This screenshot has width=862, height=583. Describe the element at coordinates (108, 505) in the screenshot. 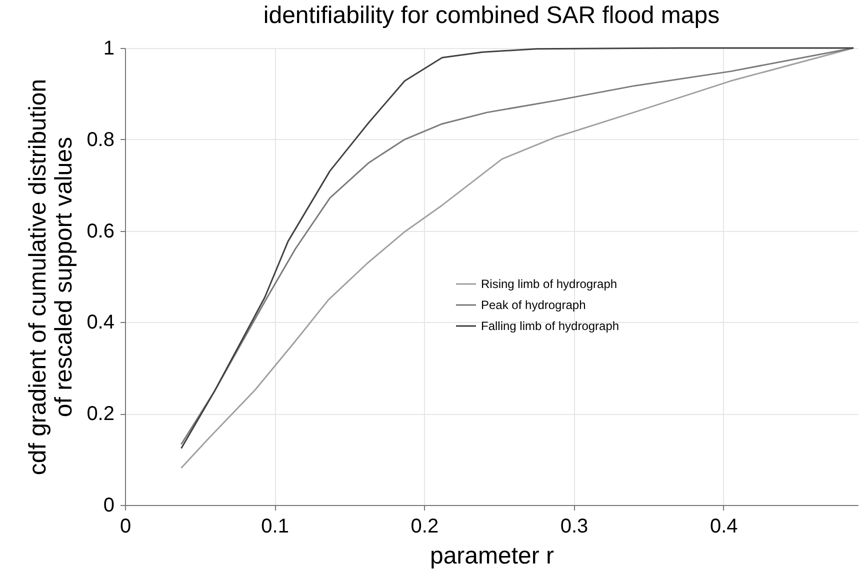

I see `y-tick-label: 0` at that location.